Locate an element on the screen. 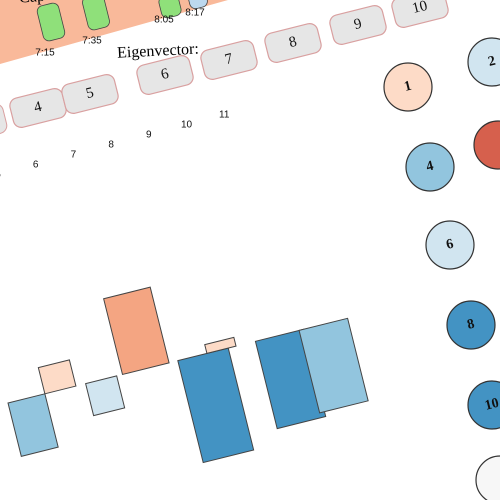 This screenshot has height=500, width=500. eigenvector-button: 8 is located at coordinates (293, 43).